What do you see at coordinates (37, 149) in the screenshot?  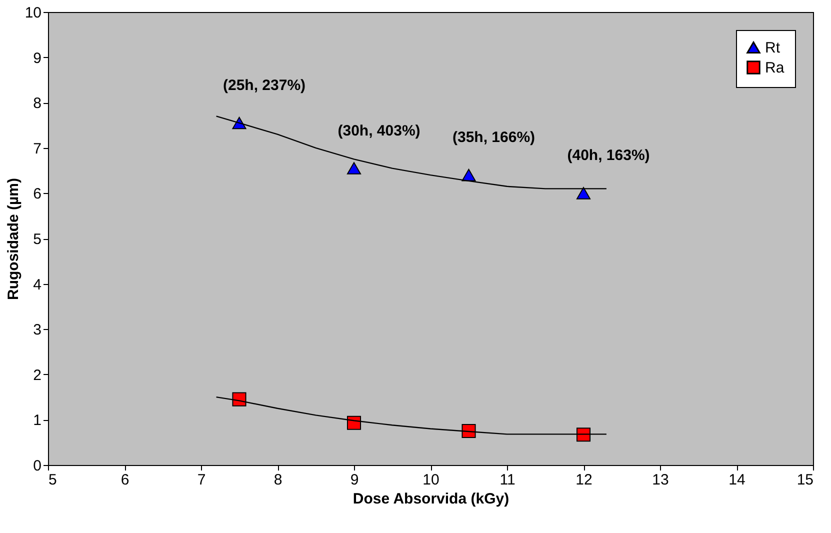 I see `y-tick-label: 7` at bounding box center [37, 149].